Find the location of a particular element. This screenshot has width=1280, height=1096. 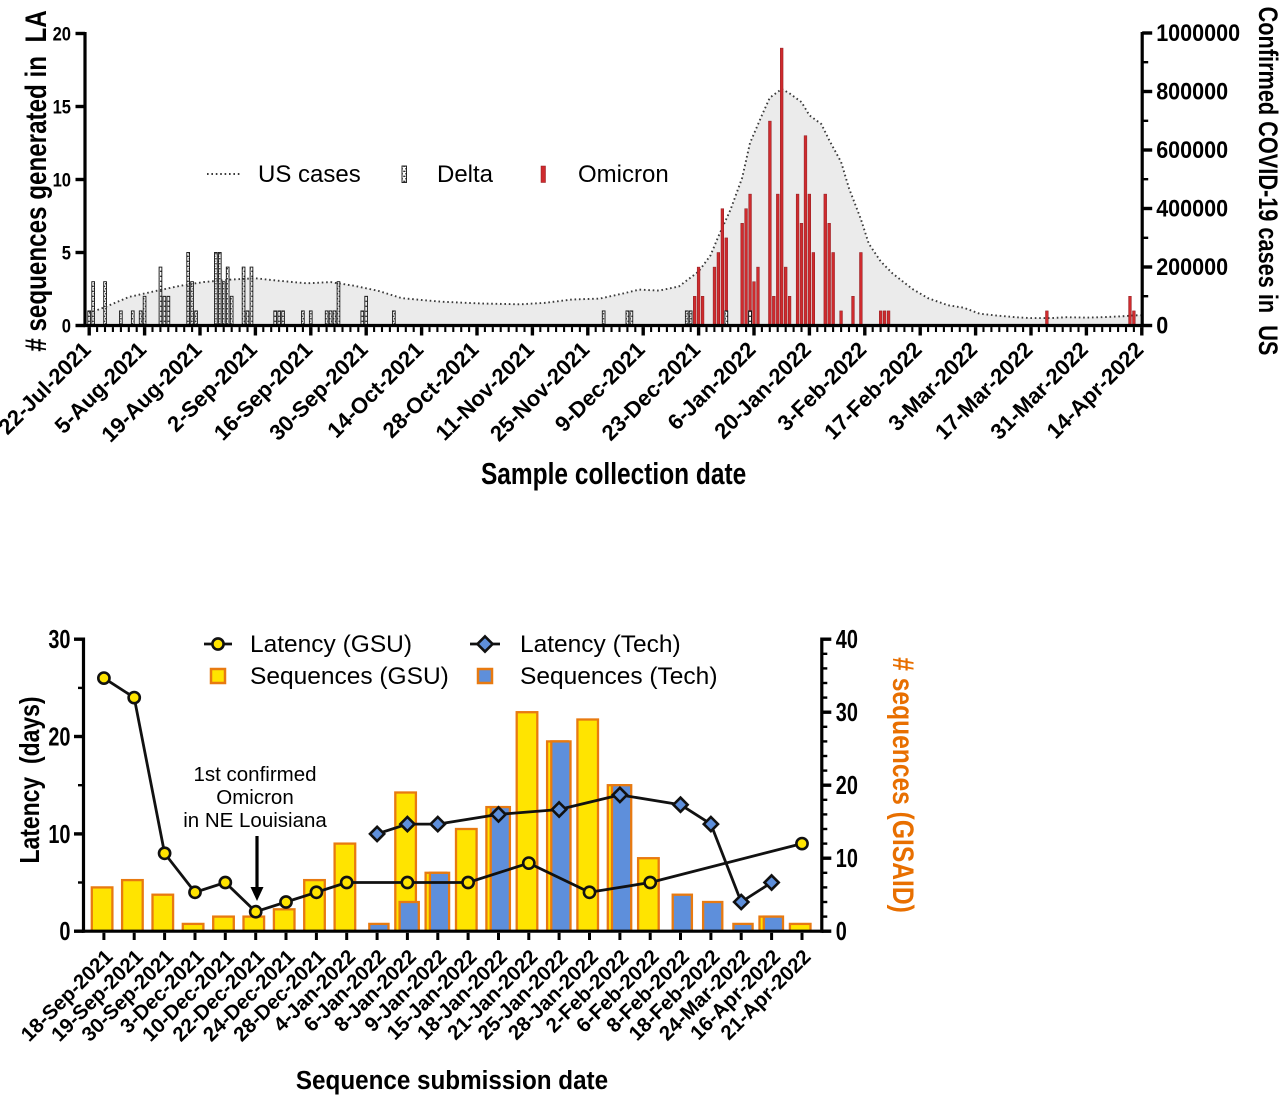

svg-text: Delta is located at coordinates (465, 174).